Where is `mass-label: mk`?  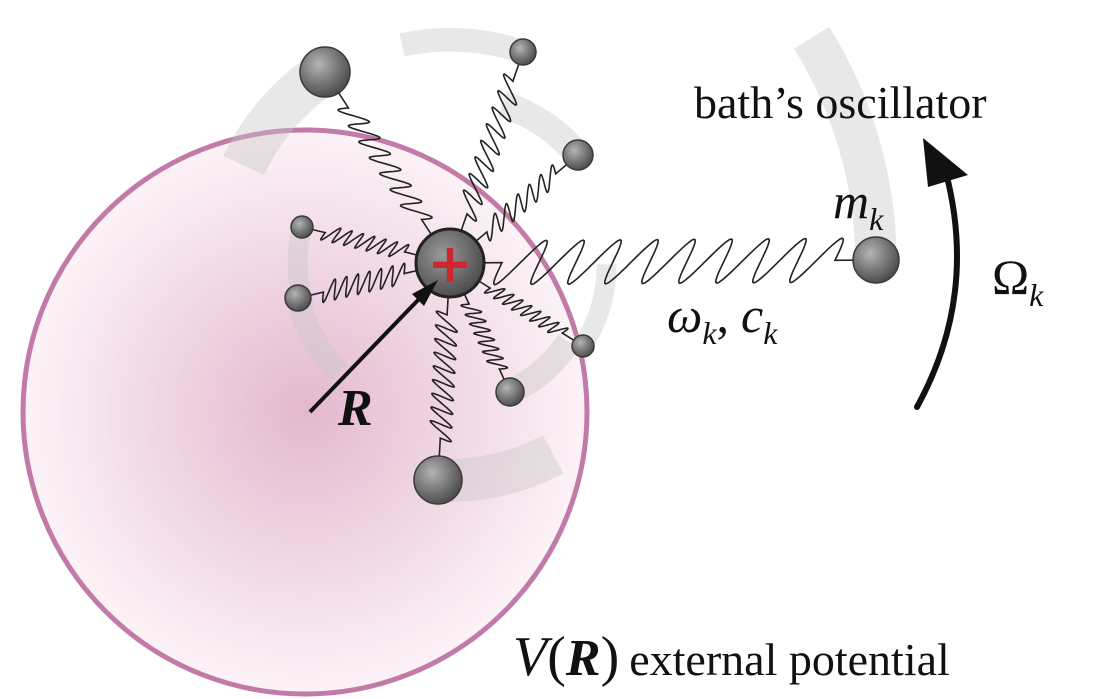
mass-label: mk is located at coordinates (858, 205).